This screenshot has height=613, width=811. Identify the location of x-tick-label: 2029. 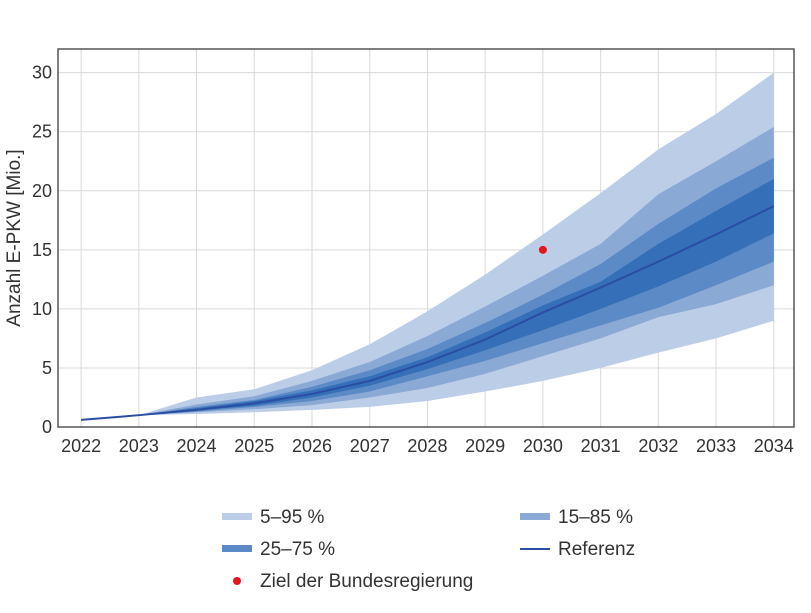
(485, 446).